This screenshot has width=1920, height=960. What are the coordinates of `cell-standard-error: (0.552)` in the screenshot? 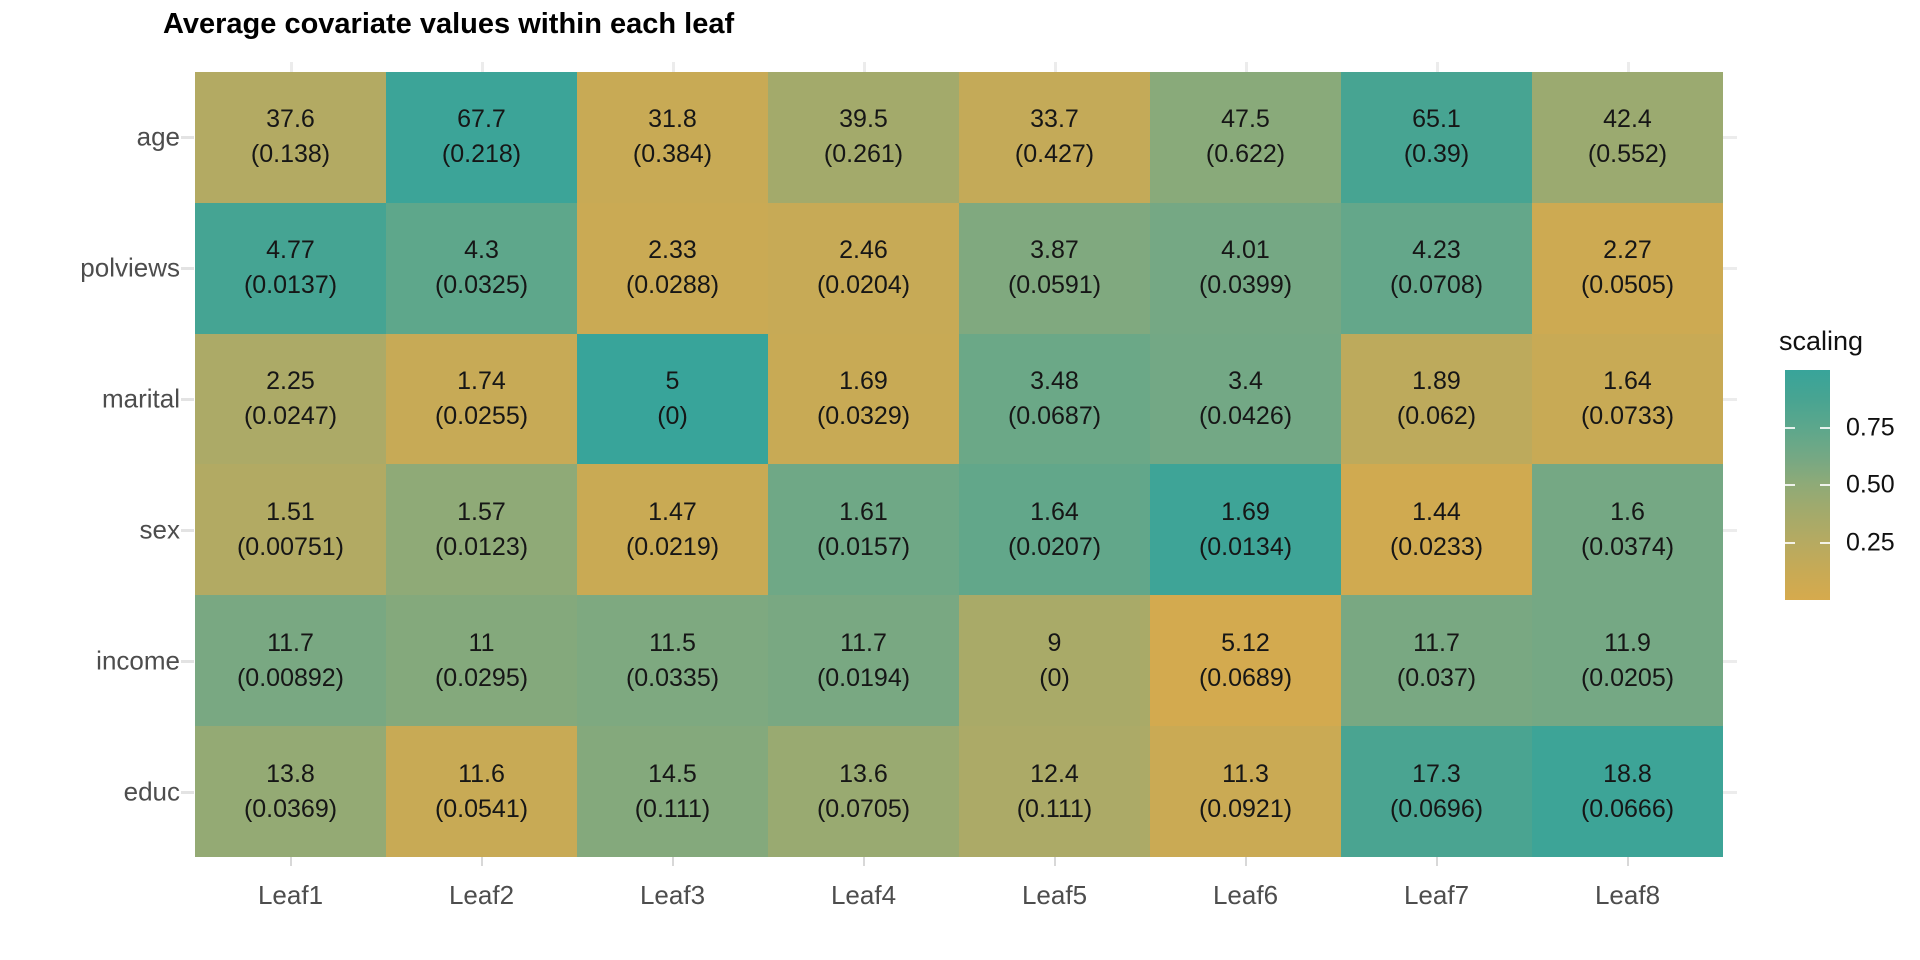 It's located at (1627, 154).